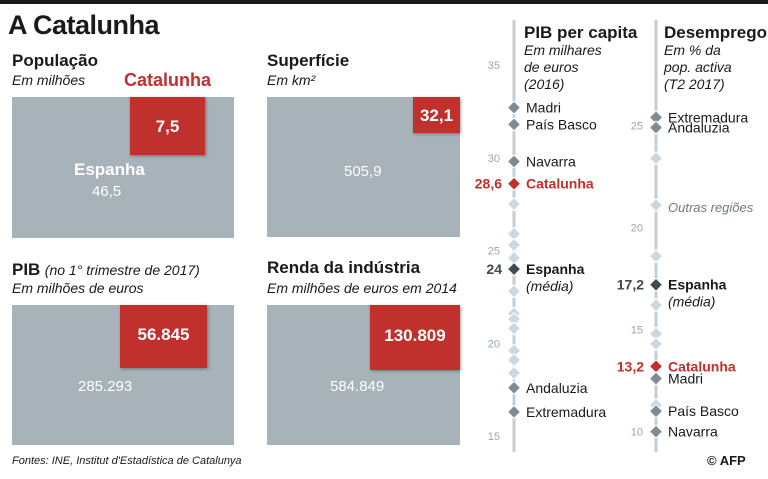  I want to click on desemprego-label: Espanha, so click(697, 285).